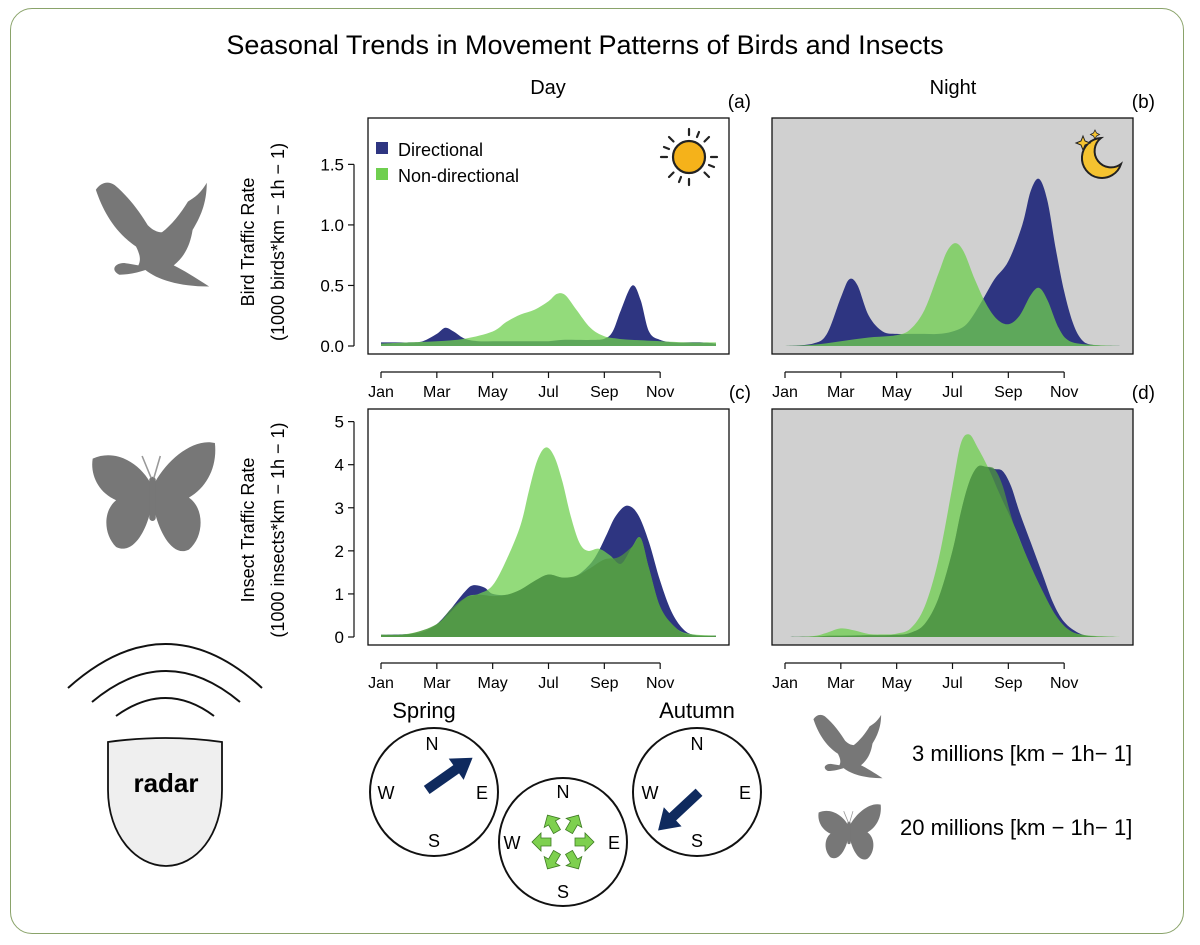 This screenshot has height=945, width=1200. I want to click on legend-label-directional: Directional, so click(440, 150).